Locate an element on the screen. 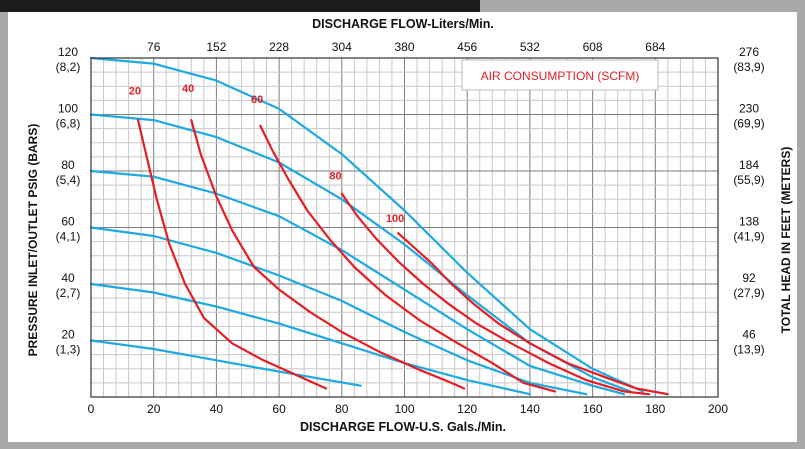 The image size is (805, 449). legend-box is located at coordinates (560, 75).